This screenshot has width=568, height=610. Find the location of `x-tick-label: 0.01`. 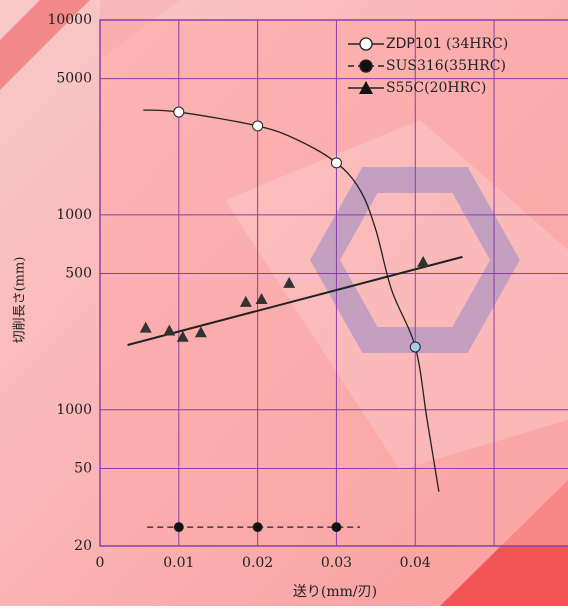

x-tick-label: 0.01 is located at coordinates (178, 563).